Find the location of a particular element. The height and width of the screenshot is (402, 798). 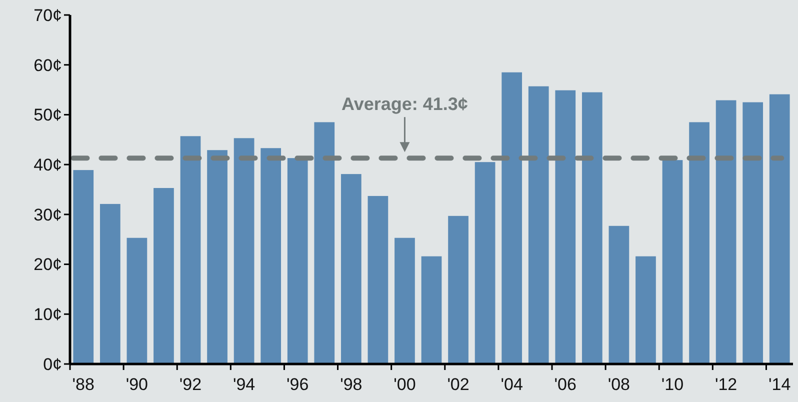

y-tick-label: 40¢ is located at coordinates (48, 165).